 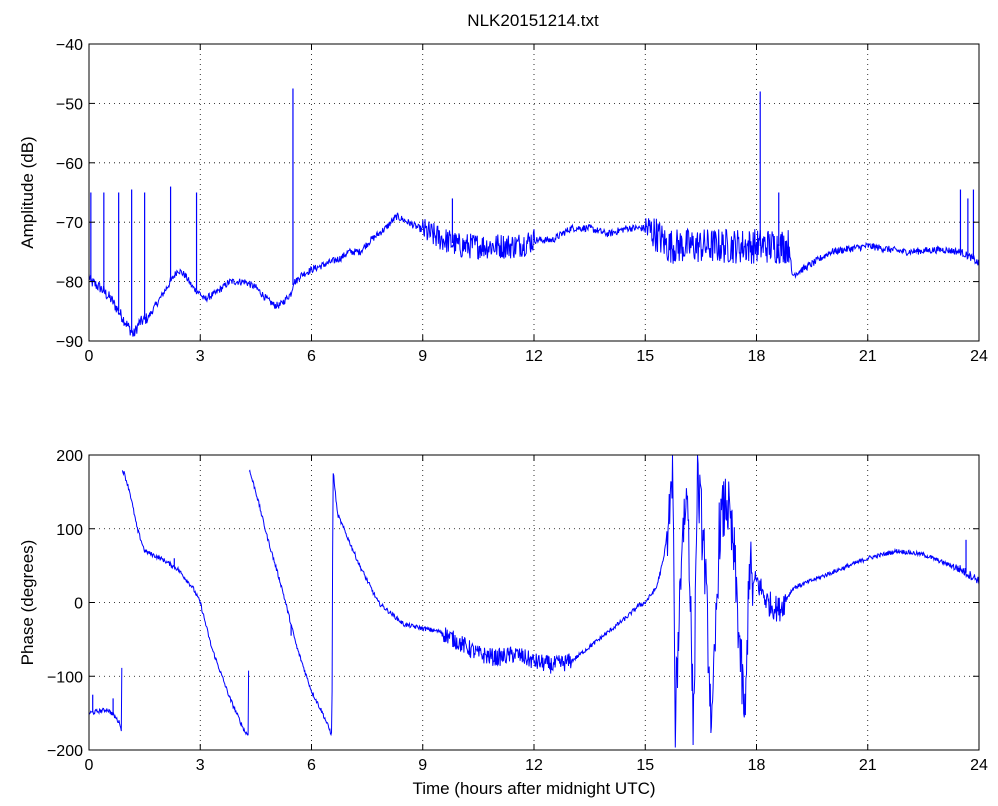 I want to click on y-tick-label: 0, so click(x=78, y=604).